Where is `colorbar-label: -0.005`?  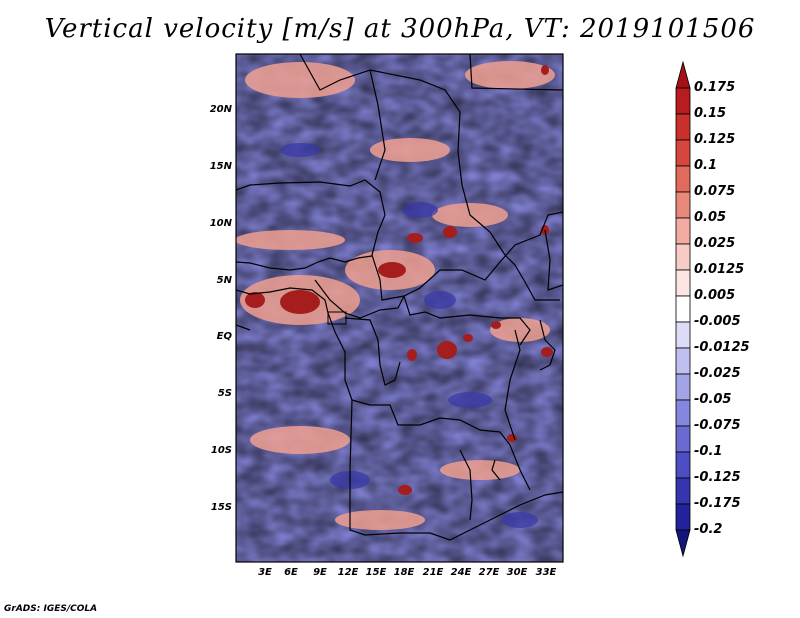
colorbar-label: -0.005 is located at coordinates (717, 321).